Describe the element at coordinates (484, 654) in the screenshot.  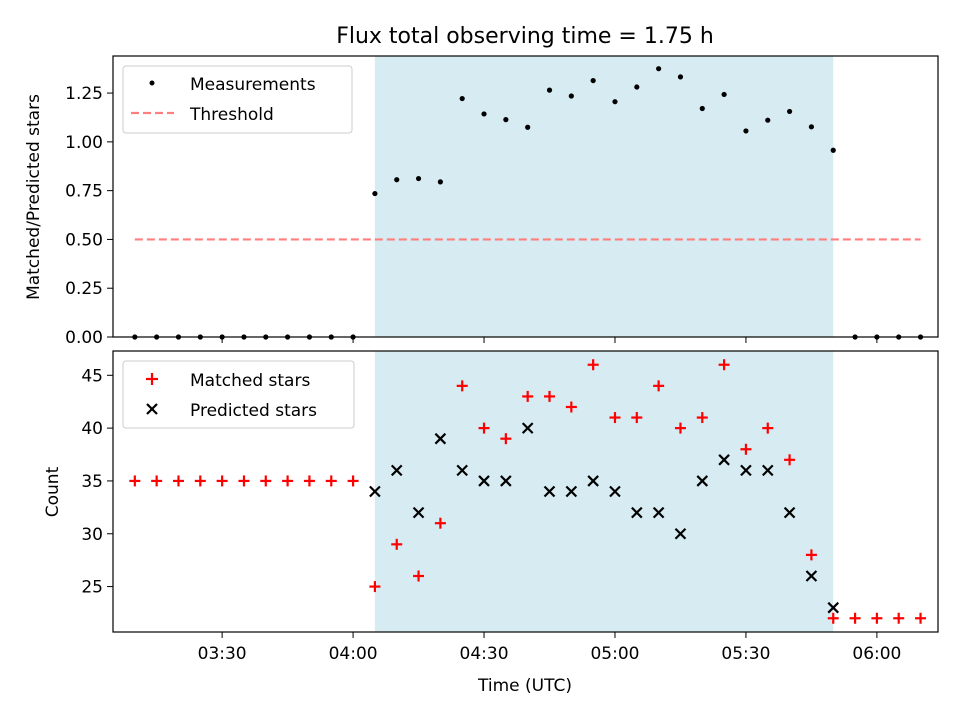
I see `x-tick-label: 04:30` at that location.